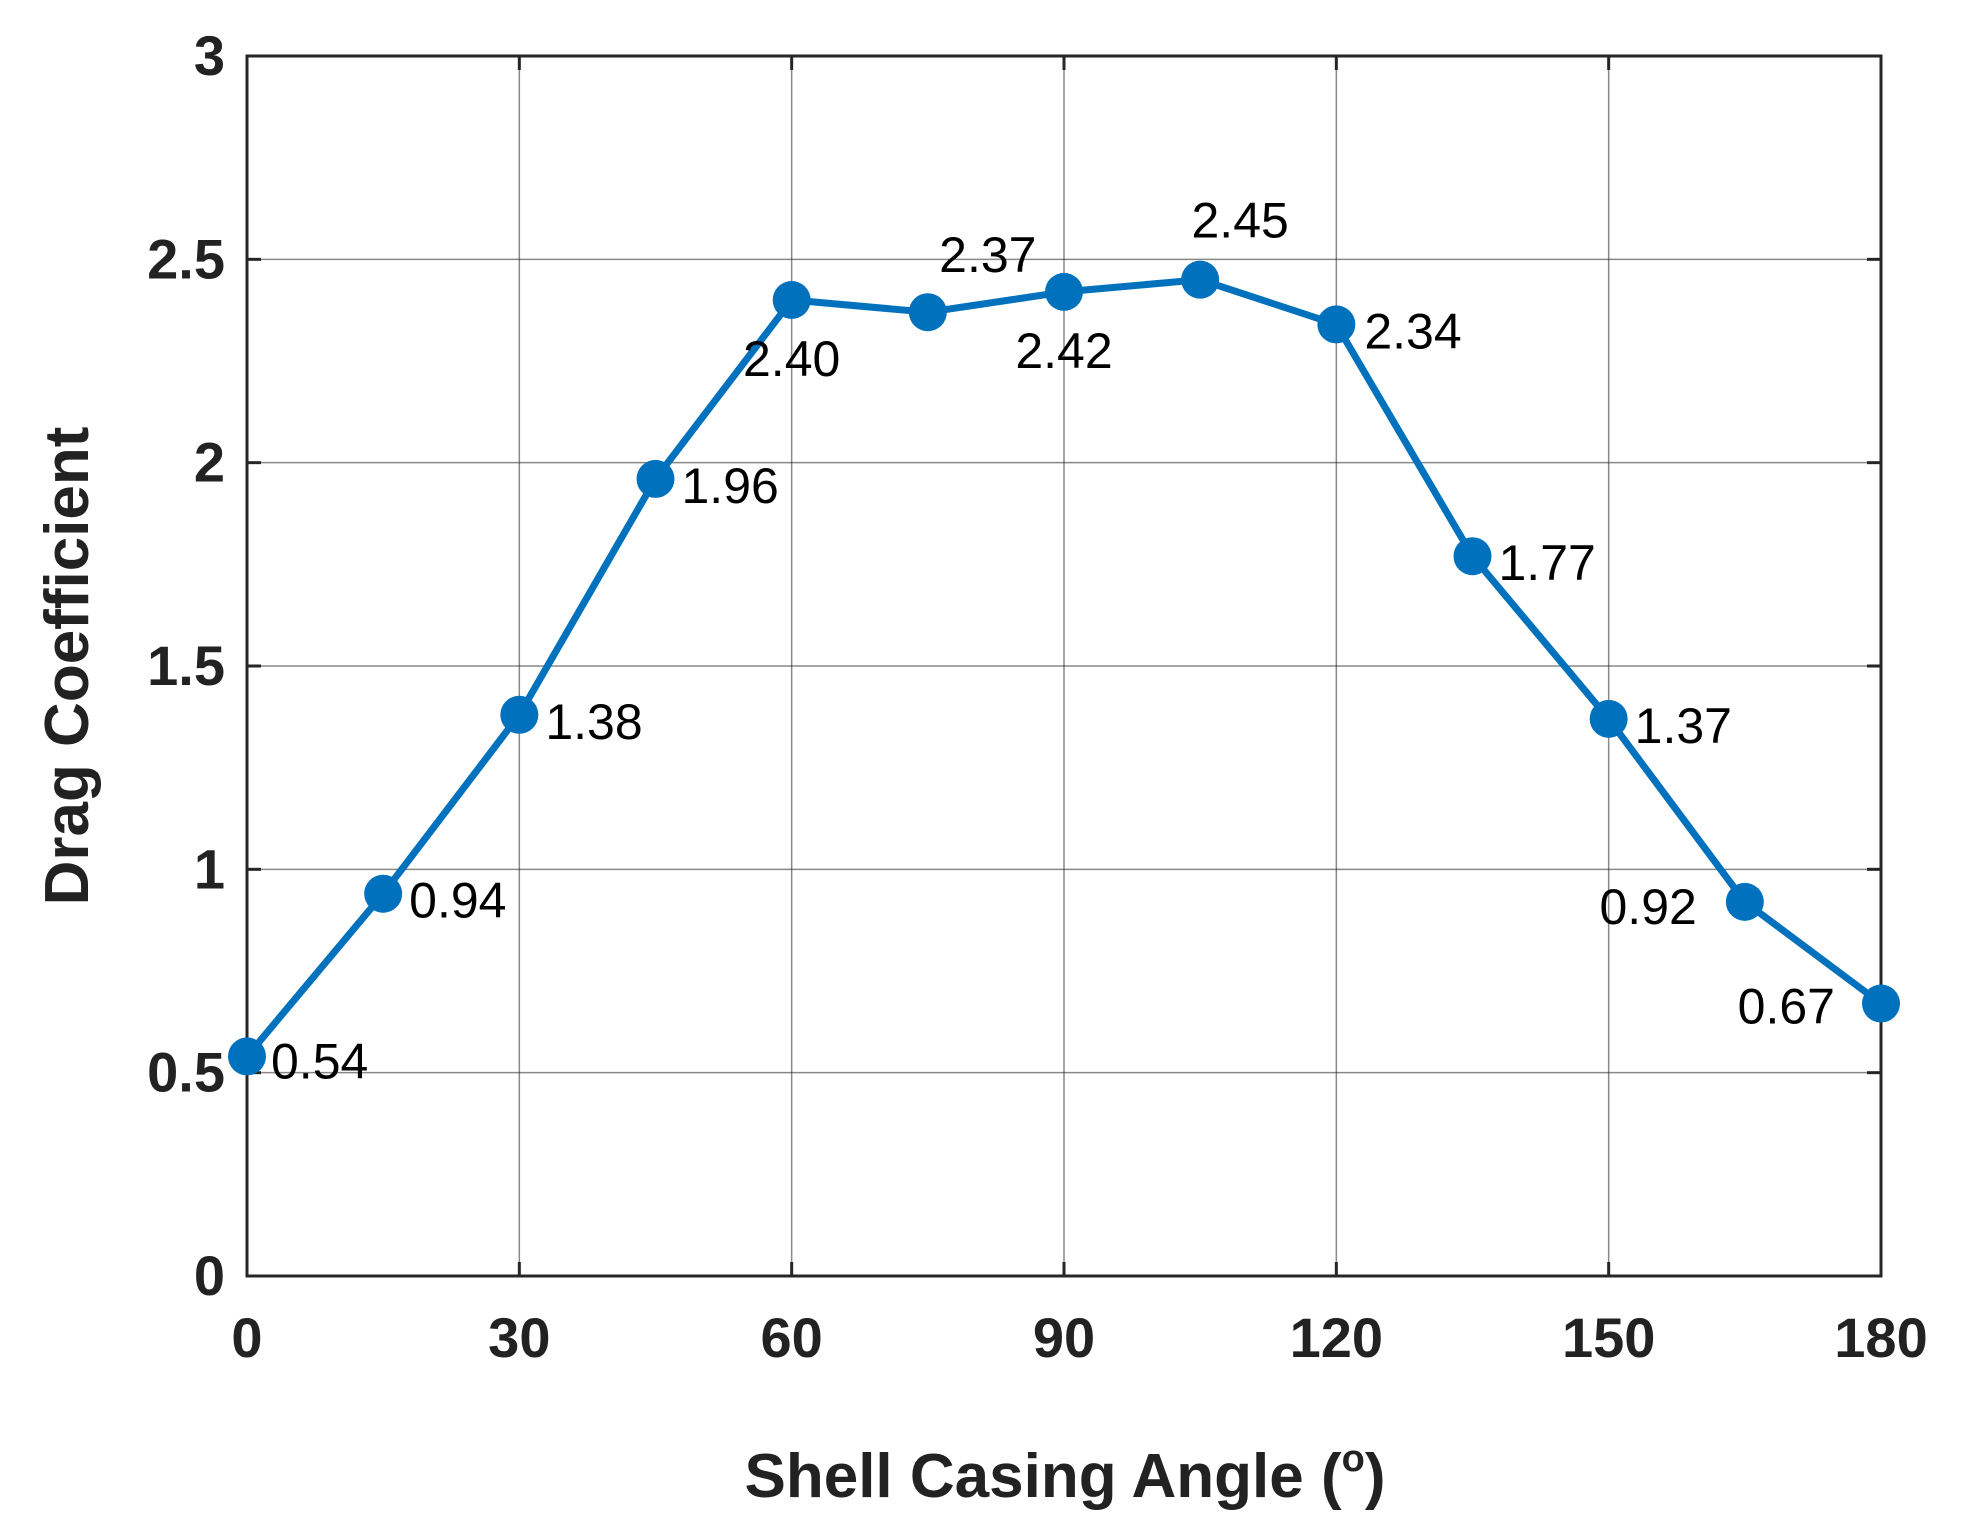 This screenshot has height=1530, width=1971. What do you see at coordinates (67, 666) in the screenshot?
I see `y-axis-title: Drag Coefficient` at bounding box center [67, 666].